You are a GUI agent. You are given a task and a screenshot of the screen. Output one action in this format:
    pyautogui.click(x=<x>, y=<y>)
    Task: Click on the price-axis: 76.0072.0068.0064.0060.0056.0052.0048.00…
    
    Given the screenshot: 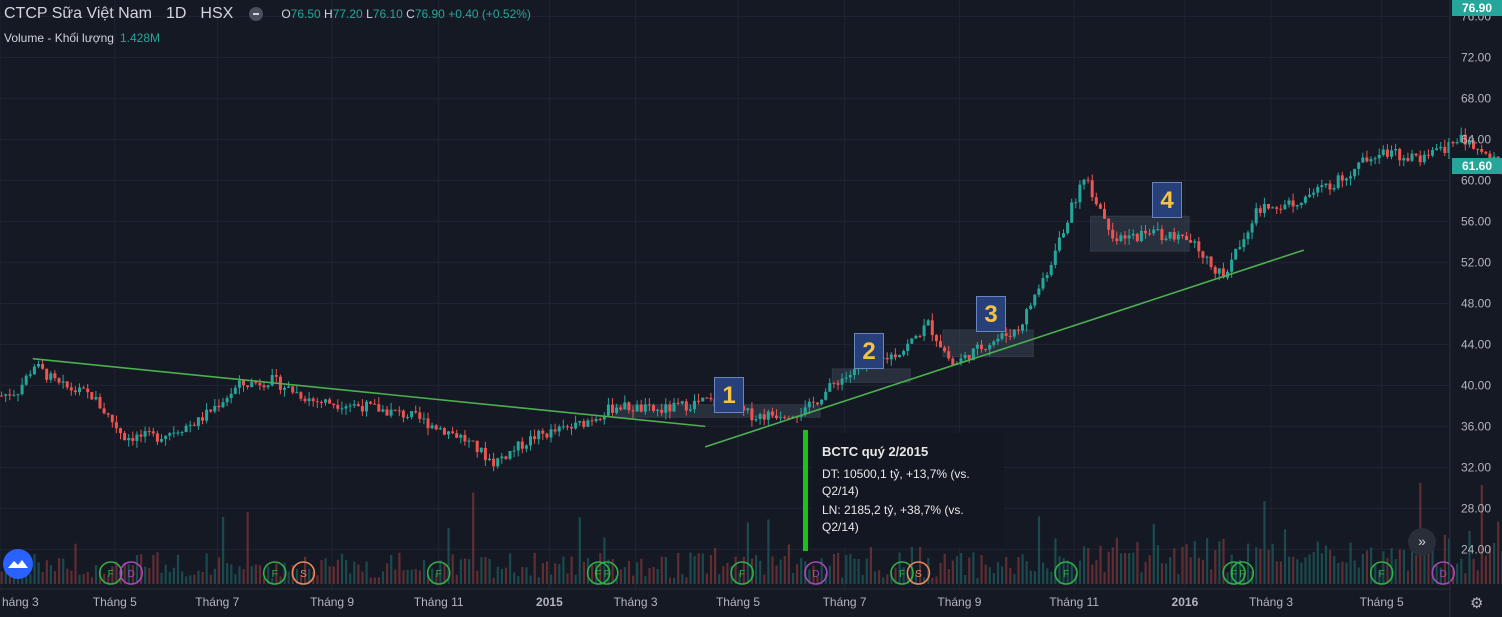 What is the action you would take?
    pyautogui.click(x=1470, y=308)
    